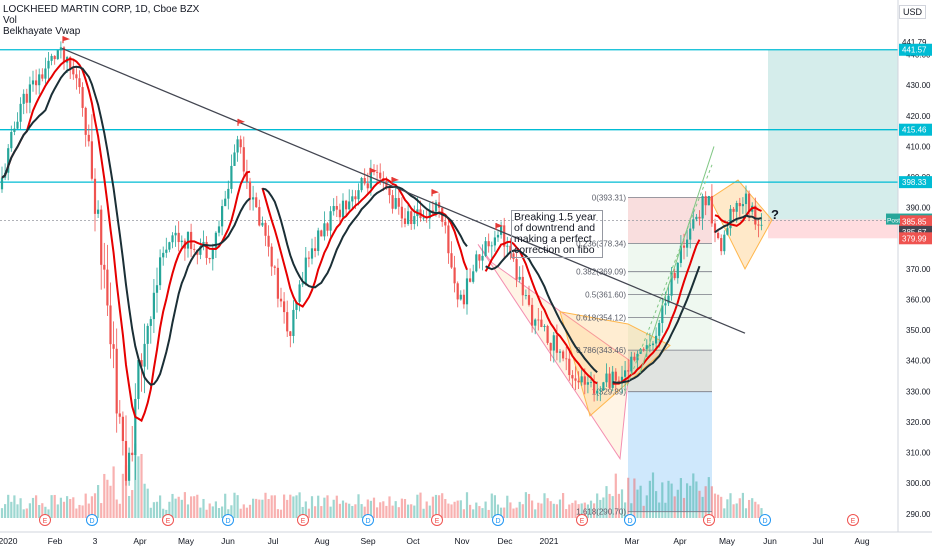 The height and width of the screenshot is (555, 932). What do you see at coordinates (601, 350) in the screenshot?
I see `fib-level-label: 0.786(343.46)` at bounding box center [601, 350].